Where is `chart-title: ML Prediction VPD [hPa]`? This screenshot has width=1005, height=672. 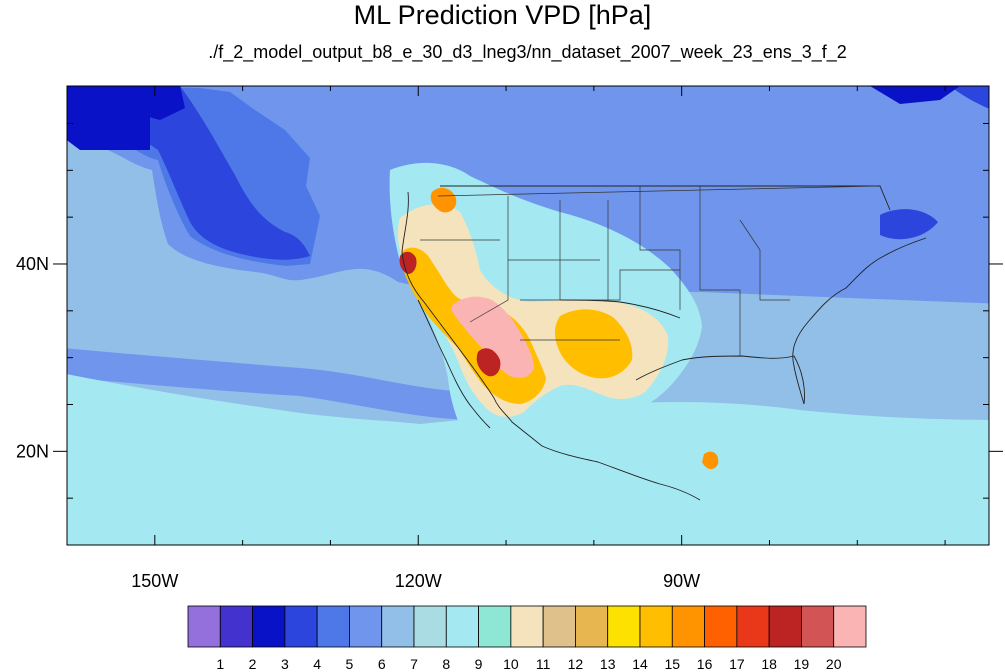 chart-title: ML Prediction VPD [hPa] is located at coordinates (502, 15).